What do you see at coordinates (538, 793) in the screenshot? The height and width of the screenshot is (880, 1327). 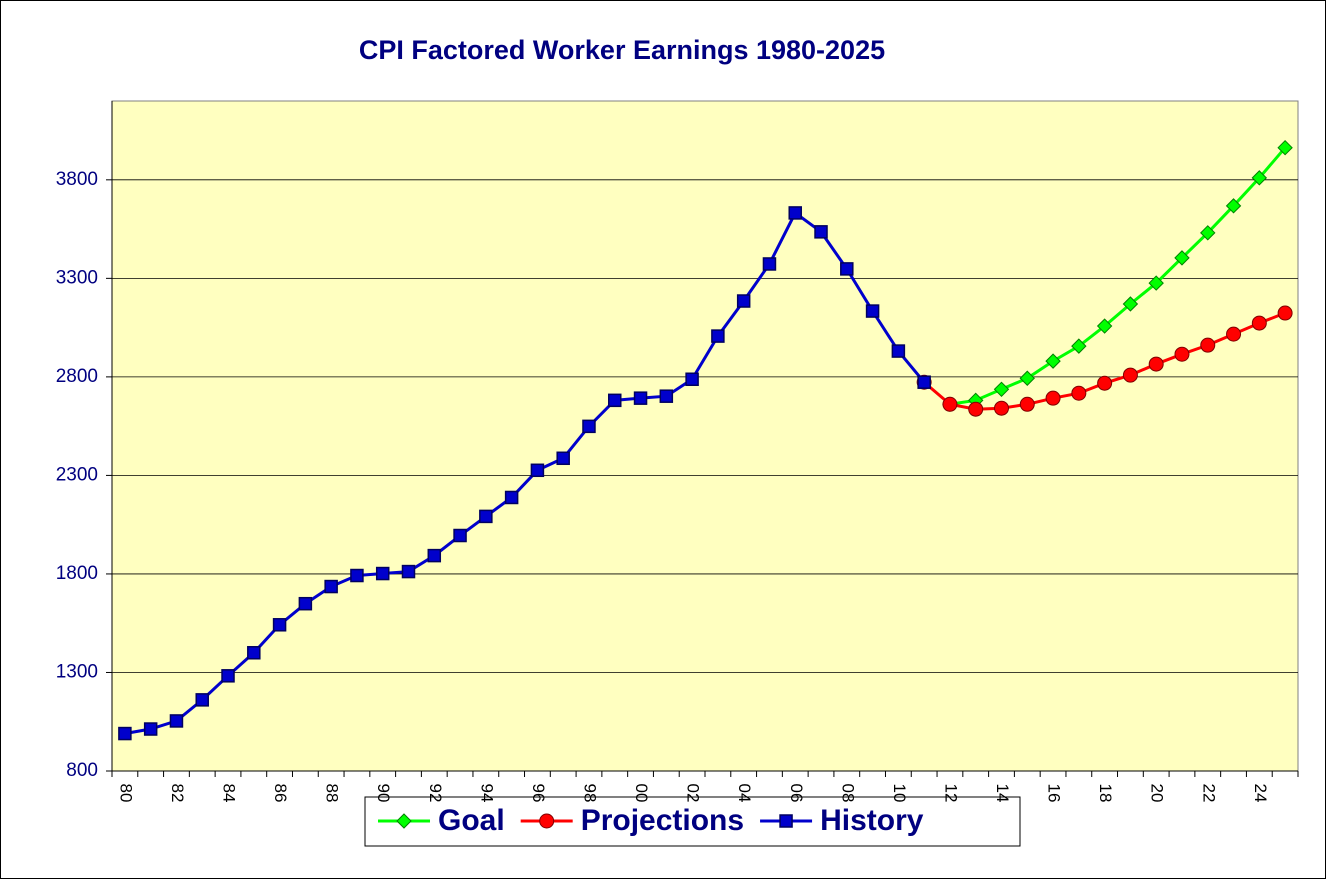 I see `x-tick-label: 96` at bounding box center [538, 793].